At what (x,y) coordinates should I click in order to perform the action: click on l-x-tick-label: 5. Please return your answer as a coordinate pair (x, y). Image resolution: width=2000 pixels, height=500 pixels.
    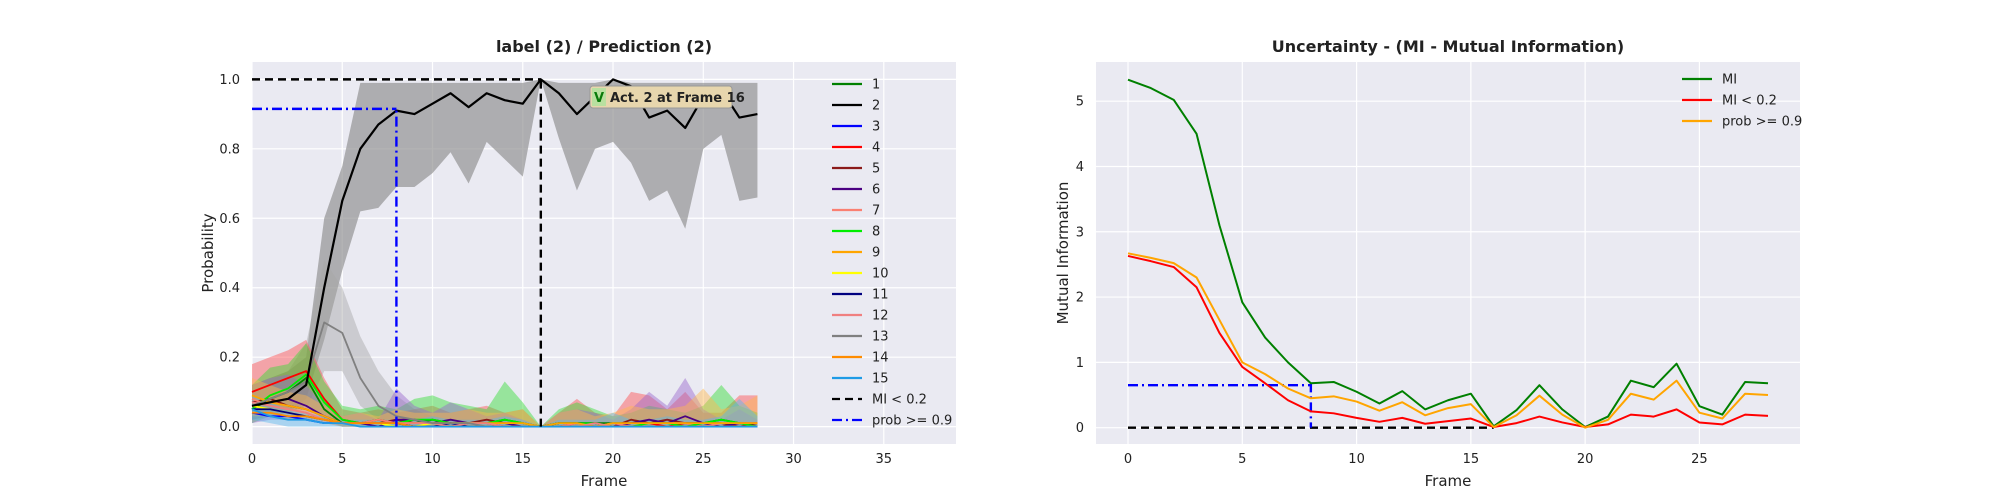
    Looking at the image, I should click on (342, 459).